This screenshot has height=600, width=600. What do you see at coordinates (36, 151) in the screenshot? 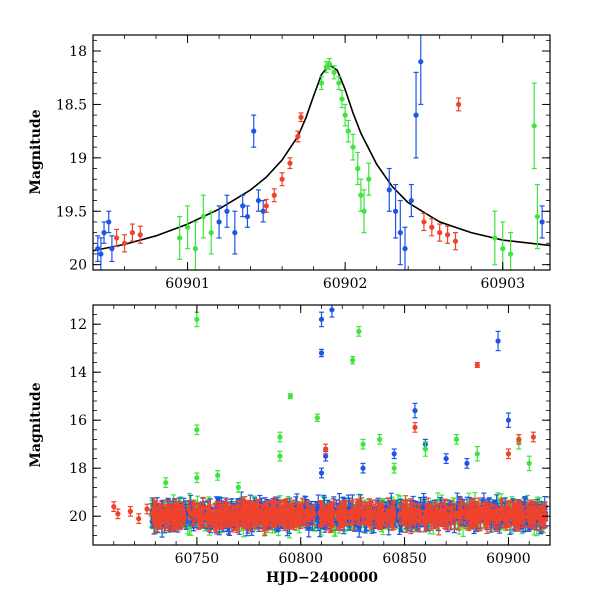
I see `top-panel-y-axis-label: Magnitude` at bounding box center [36, 151].